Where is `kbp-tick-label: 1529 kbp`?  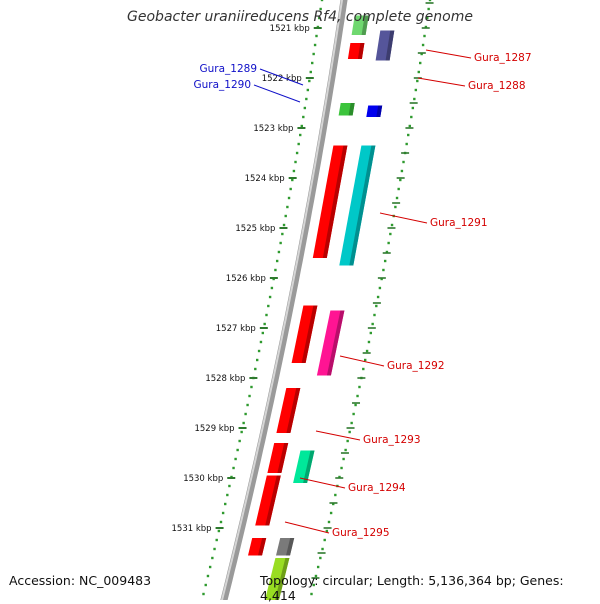
kbp-tick-label: 1529 kbp is located at coordinates (214, 429).